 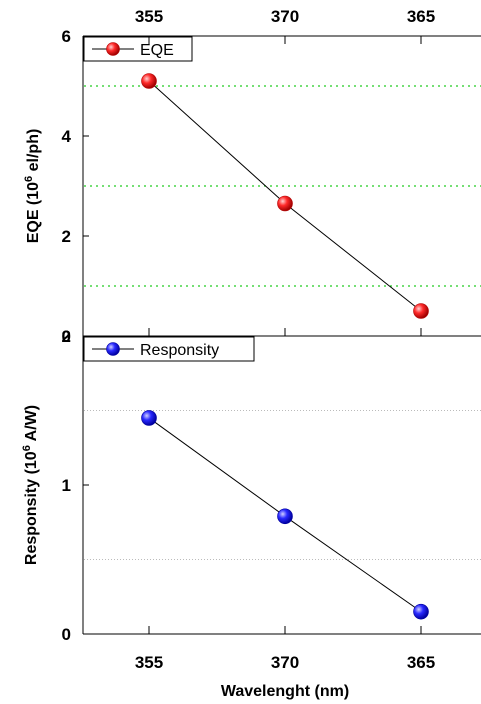 I want to click on x-axis-title: Wavelenght (nm), so click(x=285, y=691).